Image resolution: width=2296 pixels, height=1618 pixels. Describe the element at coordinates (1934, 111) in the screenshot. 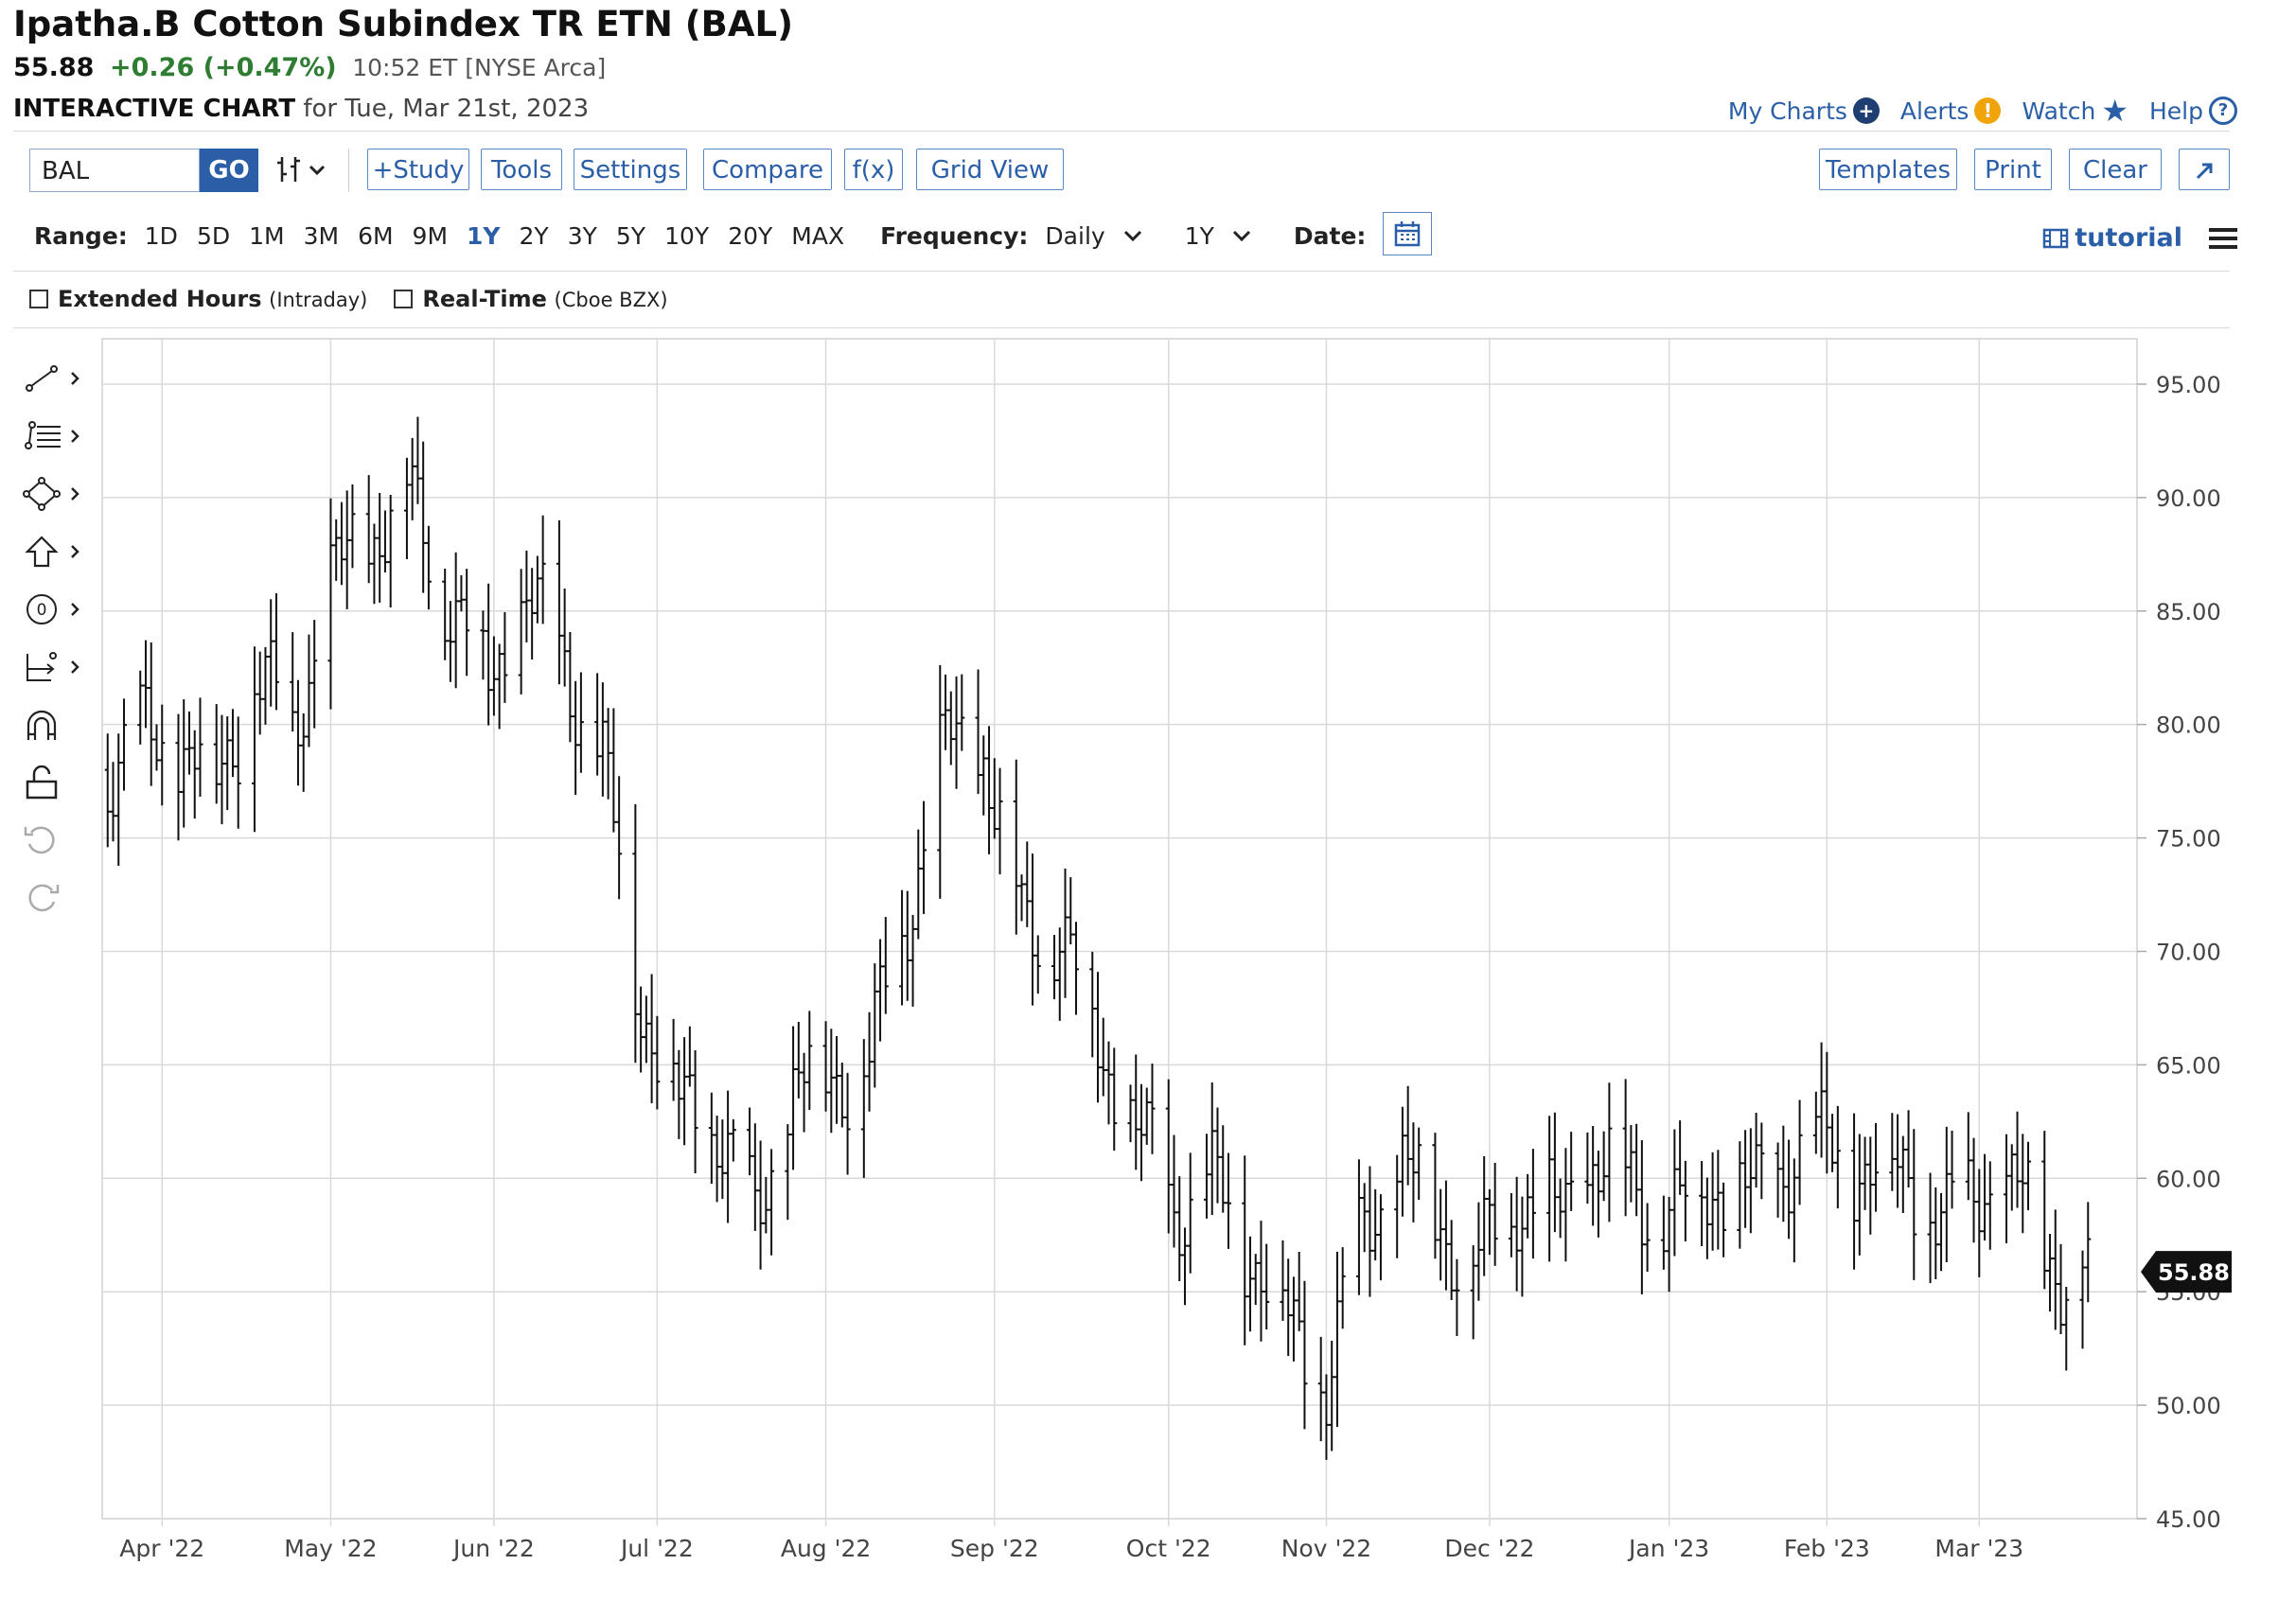

I see `alerts-label: Alerts` at that location.